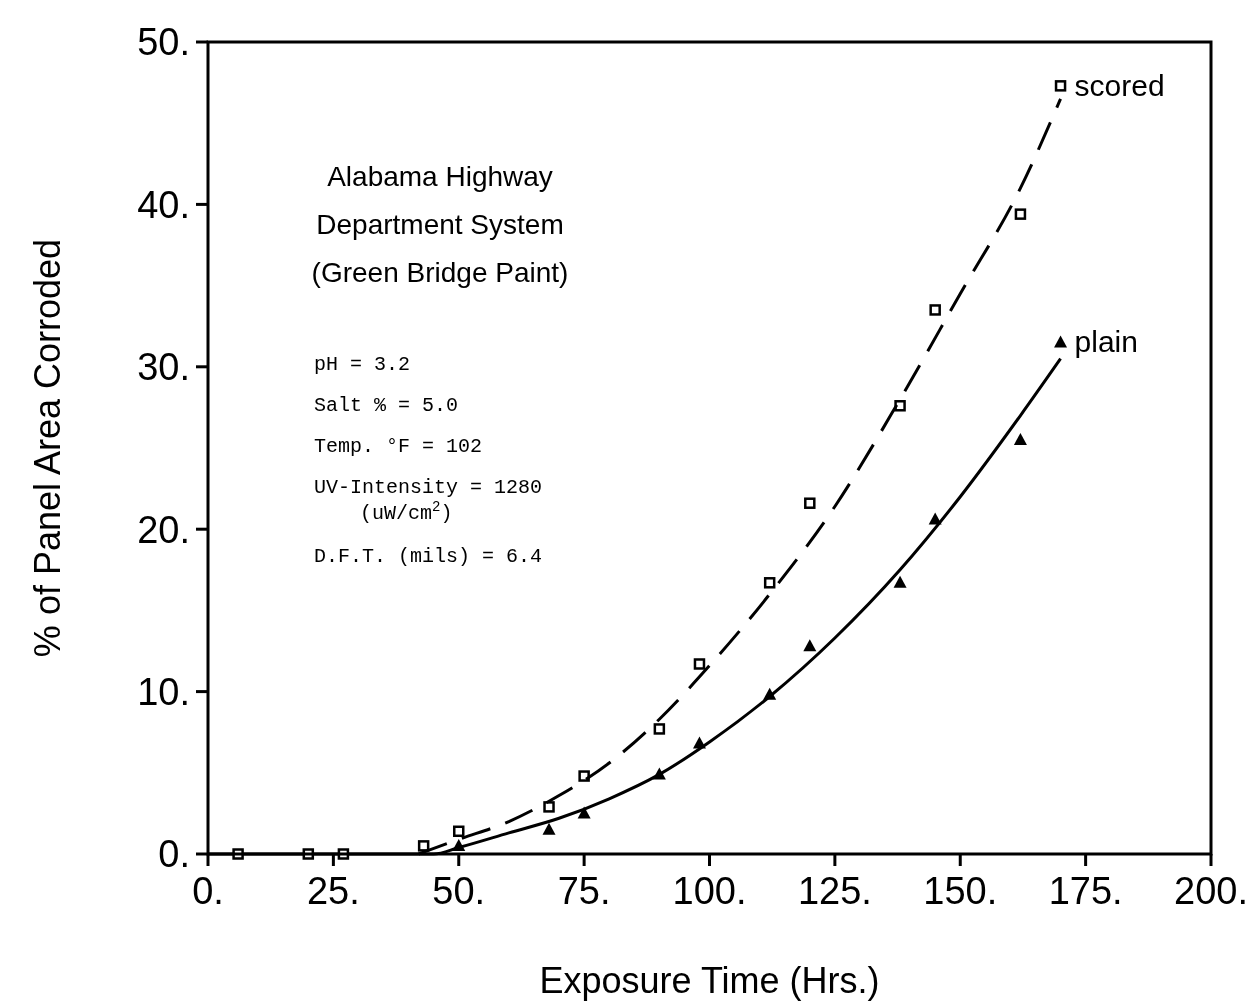  I want to click on series-label: scored, so click(1119, 85).